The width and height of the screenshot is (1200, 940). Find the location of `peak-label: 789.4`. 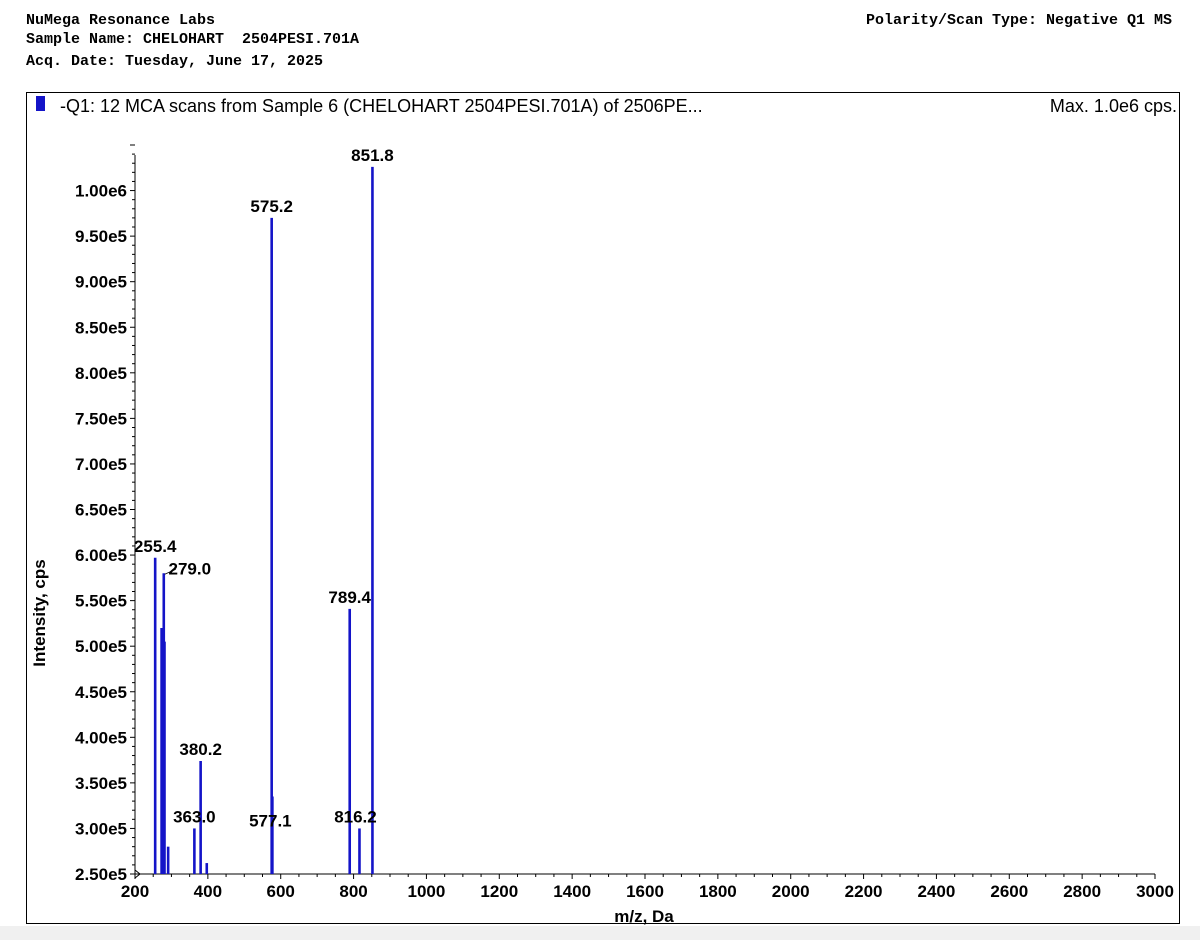

peak-label: 789.4 is located at coordinates (349, 597).